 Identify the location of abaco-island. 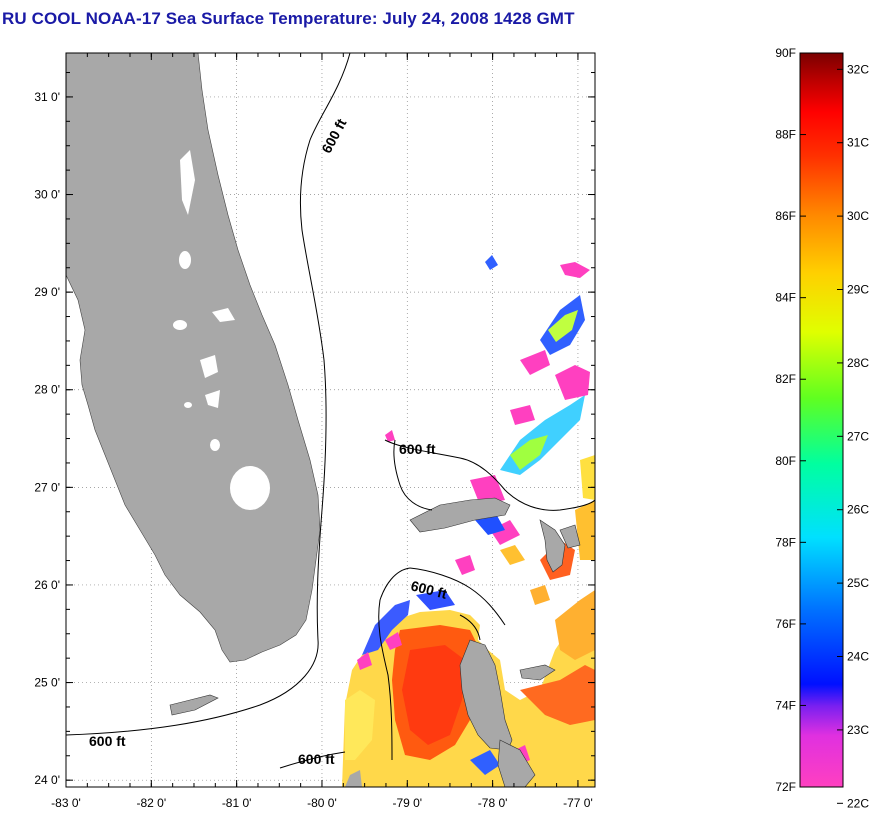
(552, 546).